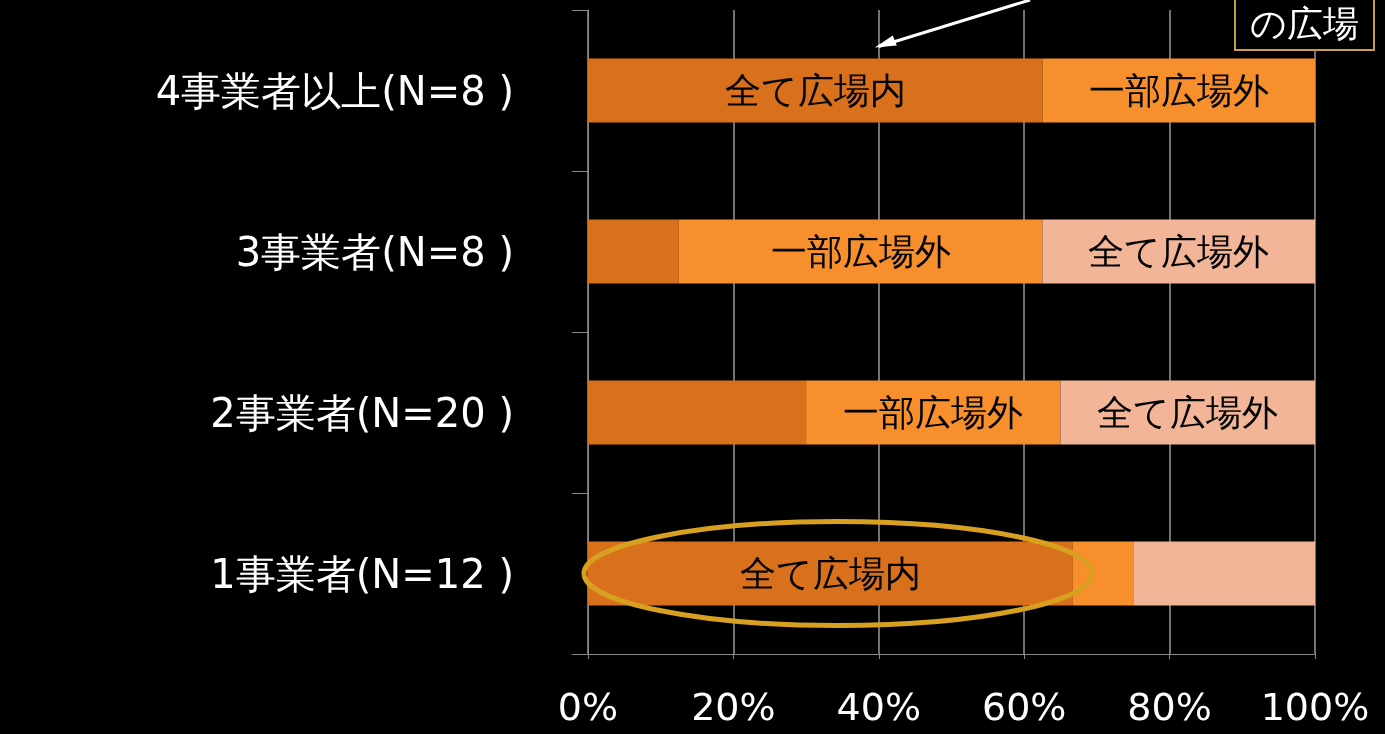 This screenshot has height=734, width=1385. Describe the element at coordinates (879, 707) in the screenshot. I see `x-tick-label: 40%` at that location.